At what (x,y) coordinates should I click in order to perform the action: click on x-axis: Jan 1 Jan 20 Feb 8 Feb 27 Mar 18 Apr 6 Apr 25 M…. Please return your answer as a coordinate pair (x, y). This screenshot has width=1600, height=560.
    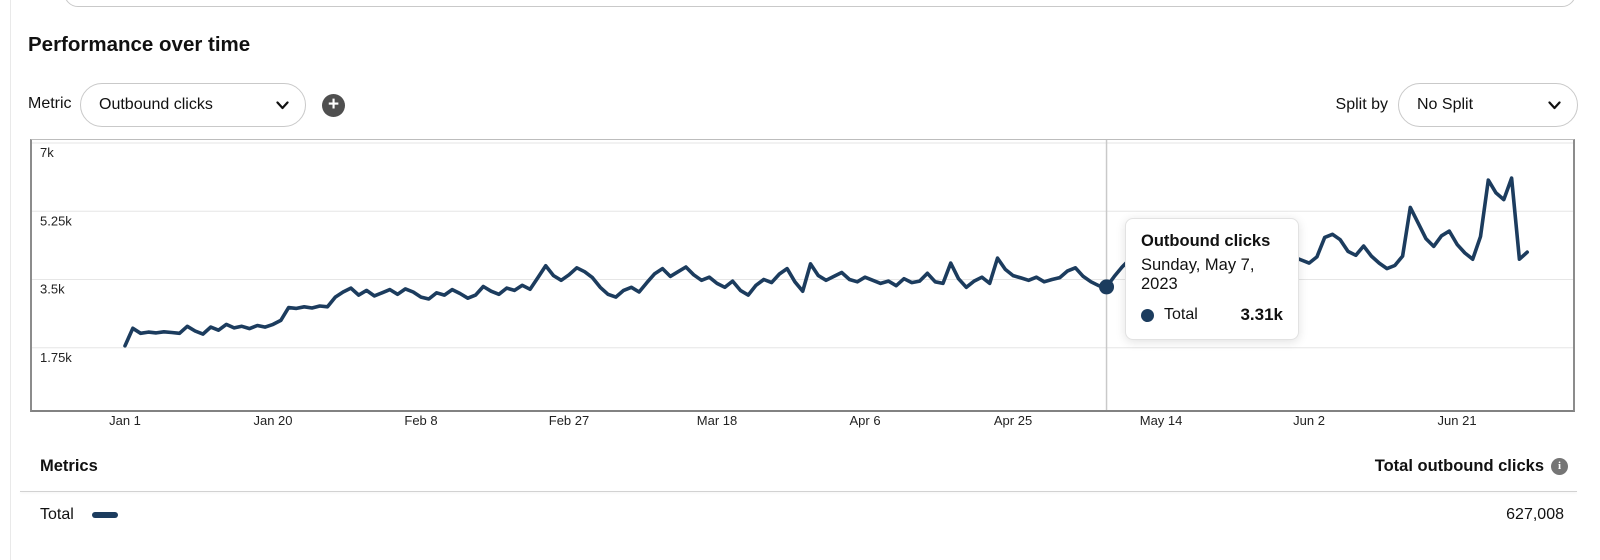
    Looking at the image, I should click on (800, 422).